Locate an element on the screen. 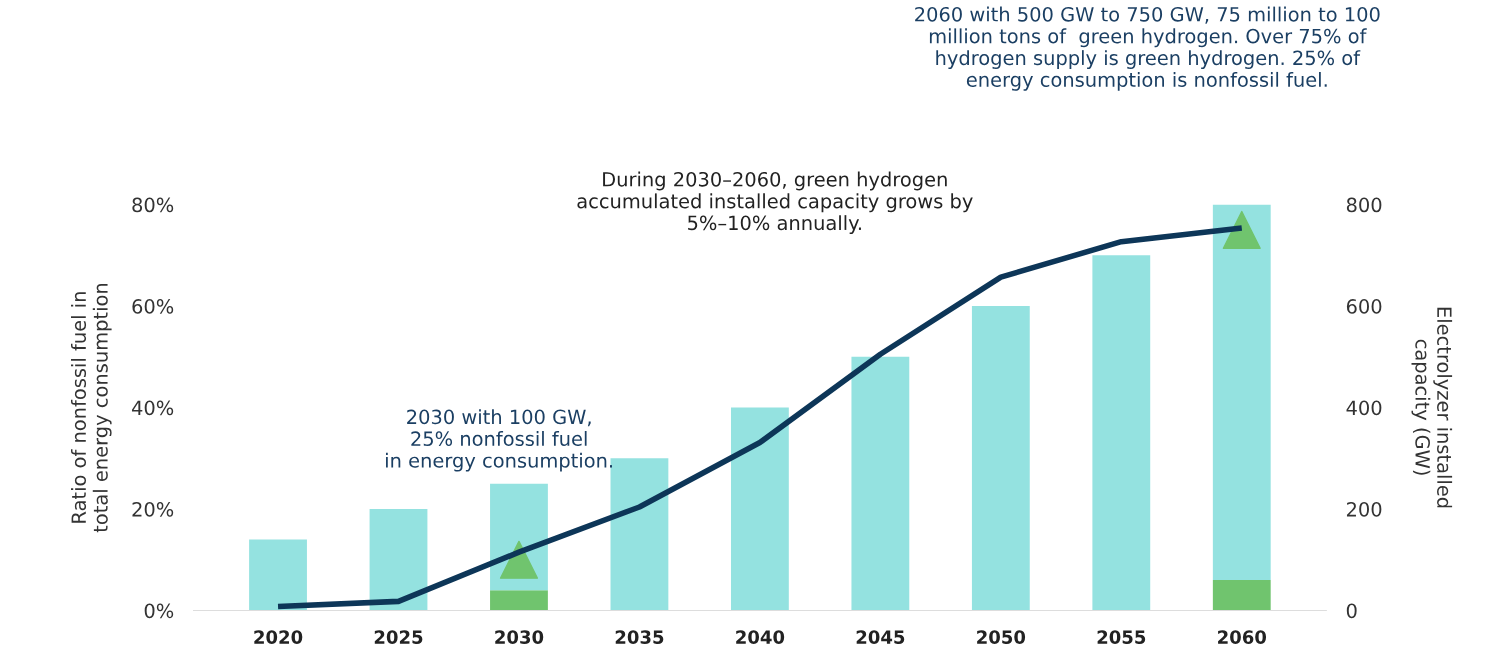 The height and width of the screenshot is (660, 1490). y-tick-label: 60% is located at coordinates (153, 306).